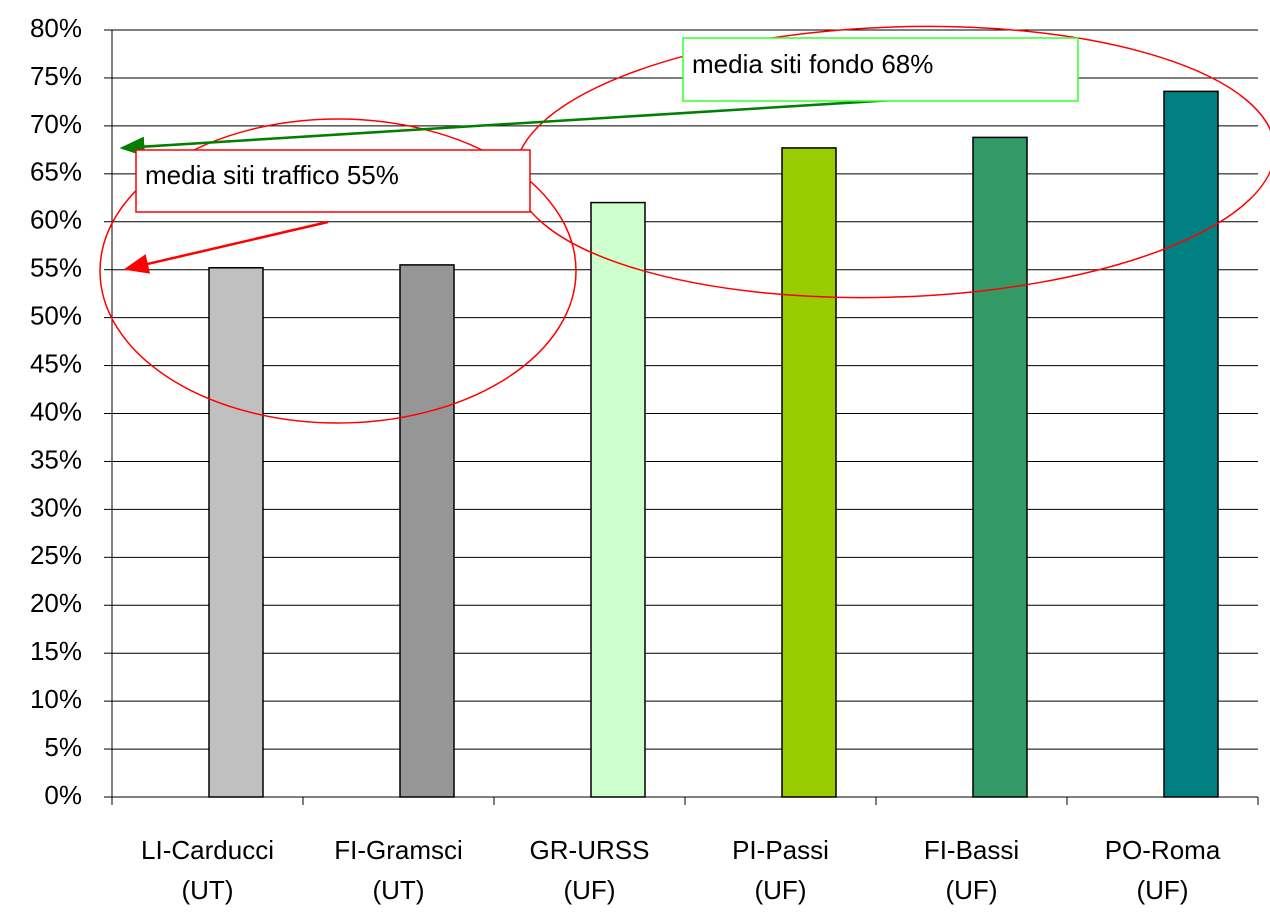  I want to click on y-tick-label: 75%, so click(56, 76).